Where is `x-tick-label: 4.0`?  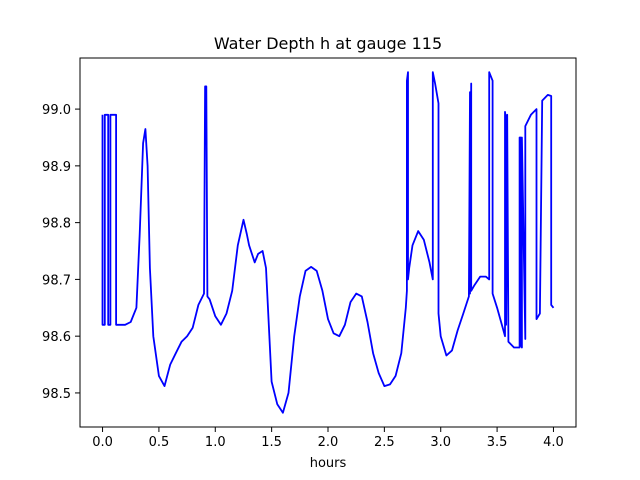 x-tick-label: 4.0 is located at coordinates (553, 442).